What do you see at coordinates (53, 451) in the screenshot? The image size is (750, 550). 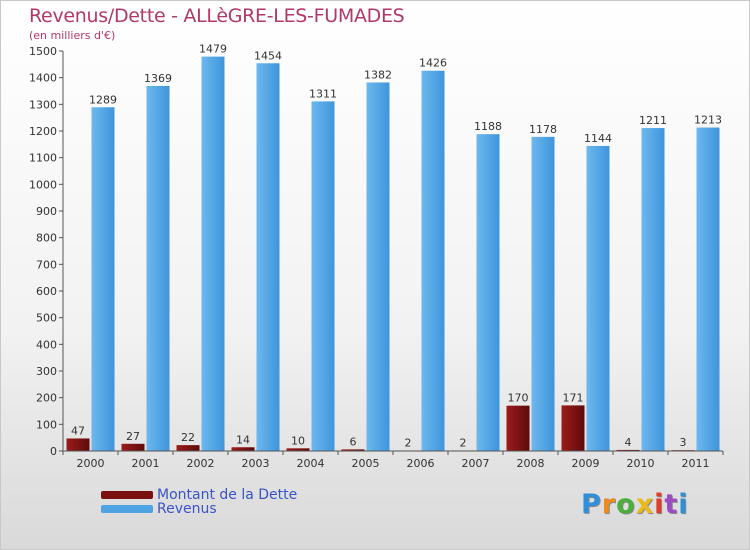 I see `y-tick-label: 0` at bounding box center [53, 451].